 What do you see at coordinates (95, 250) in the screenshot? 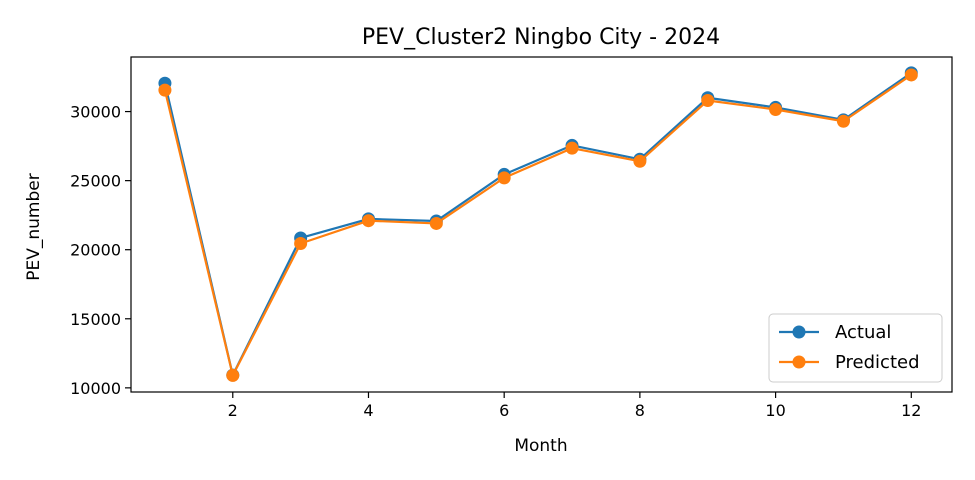
I see `y-tick-label: 20000` at bounding box center [95, 250].